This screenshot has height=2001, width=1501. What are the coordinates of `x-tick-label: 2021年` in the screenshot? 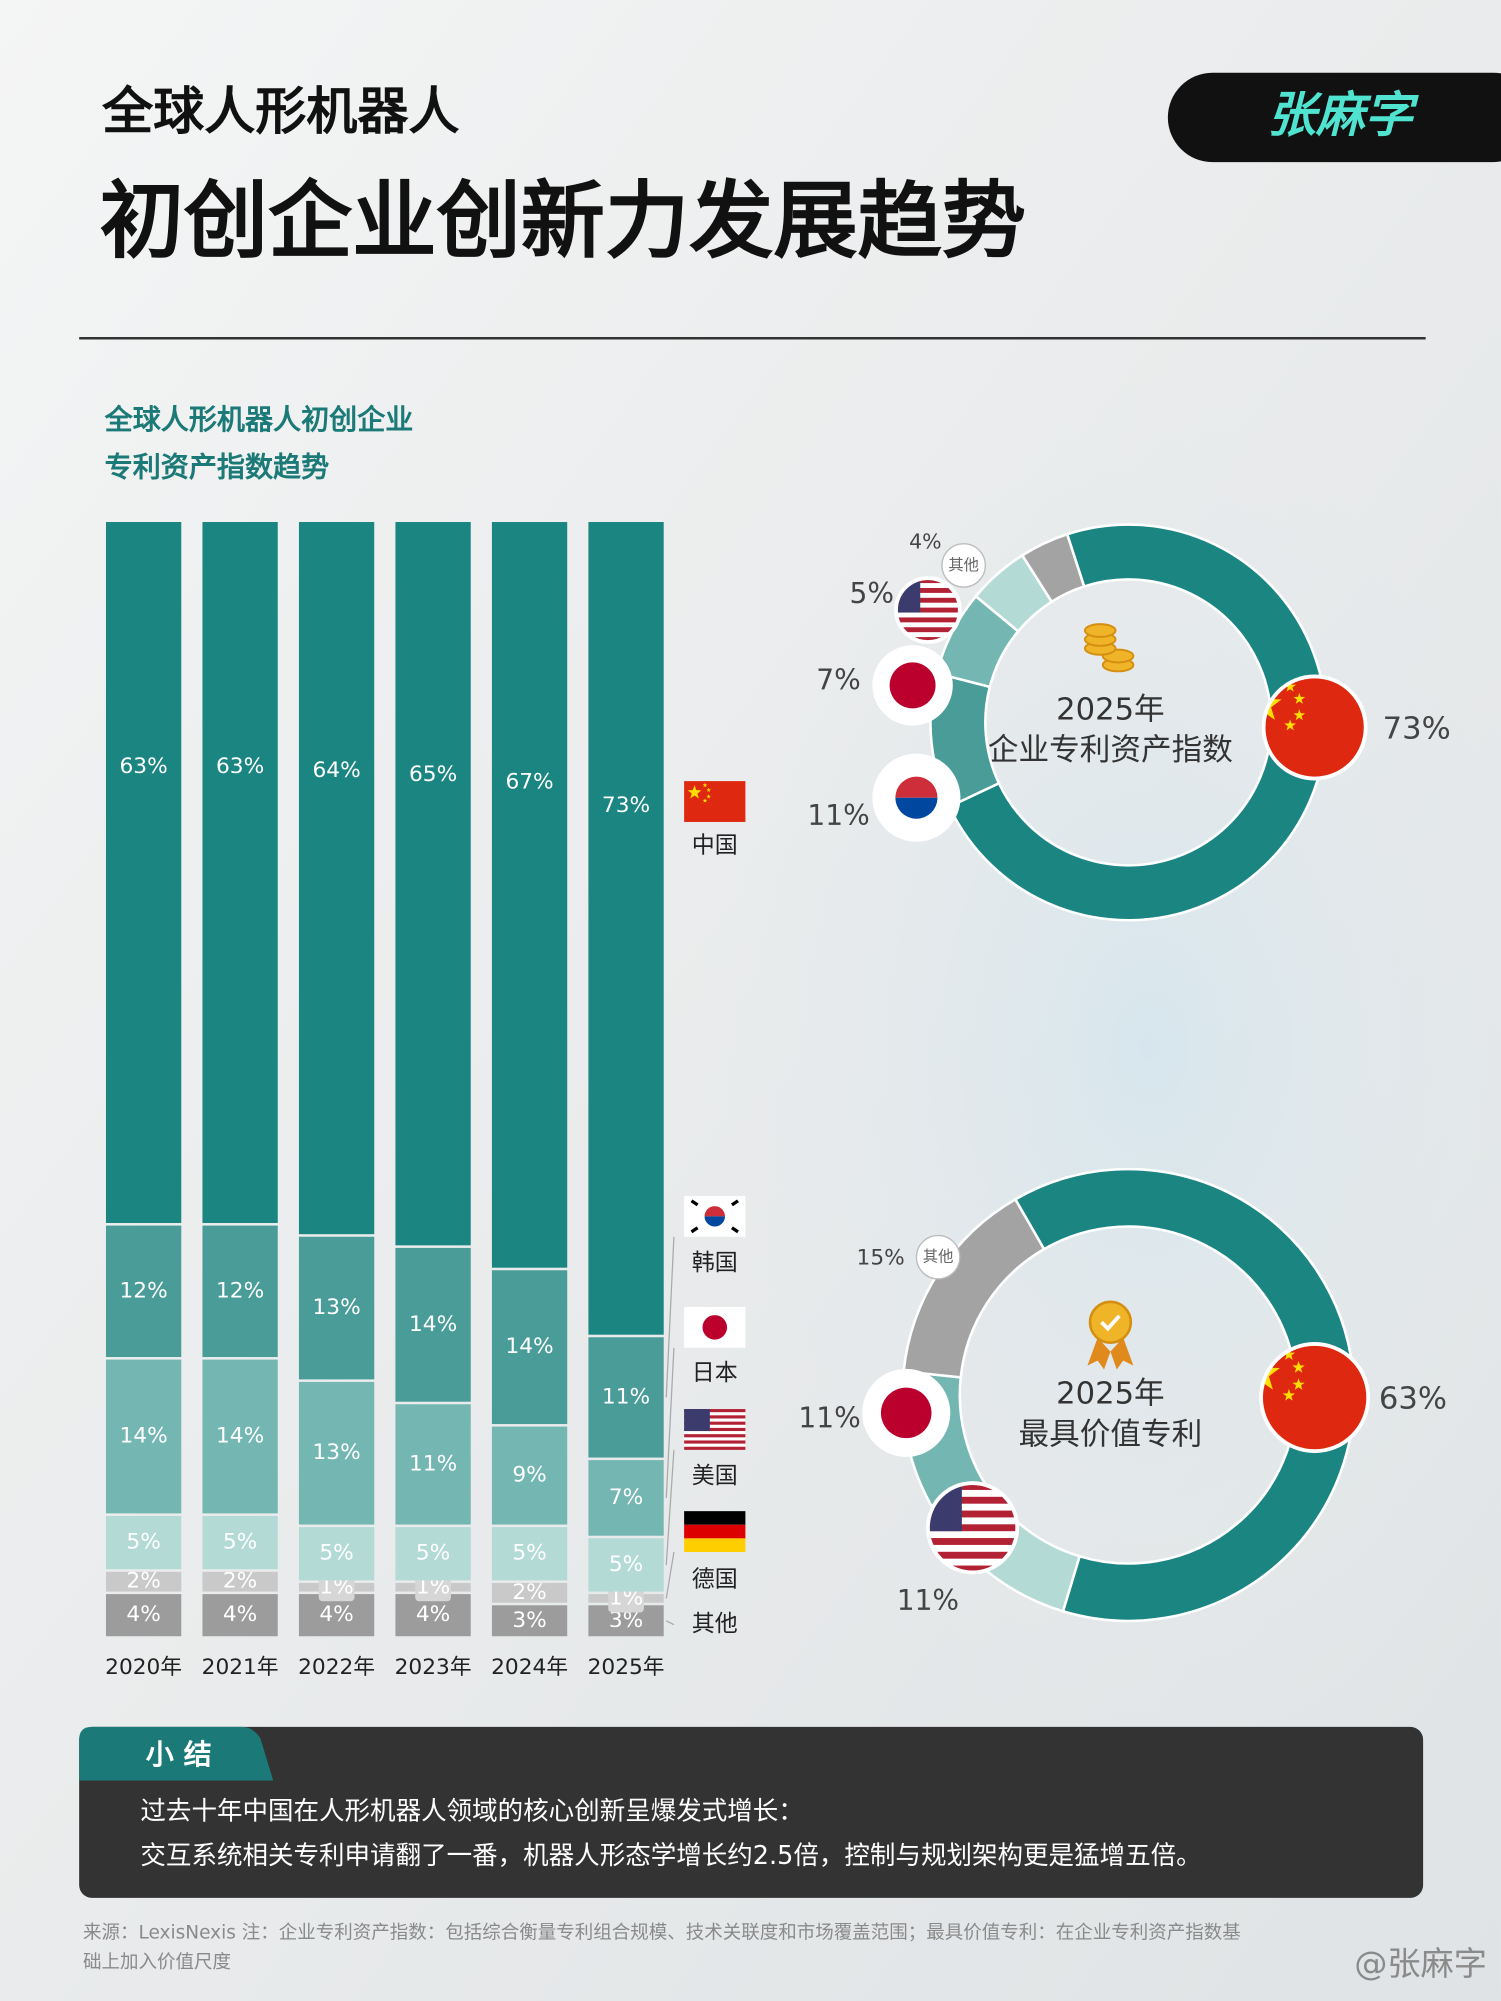 It's located at (240, 1667).